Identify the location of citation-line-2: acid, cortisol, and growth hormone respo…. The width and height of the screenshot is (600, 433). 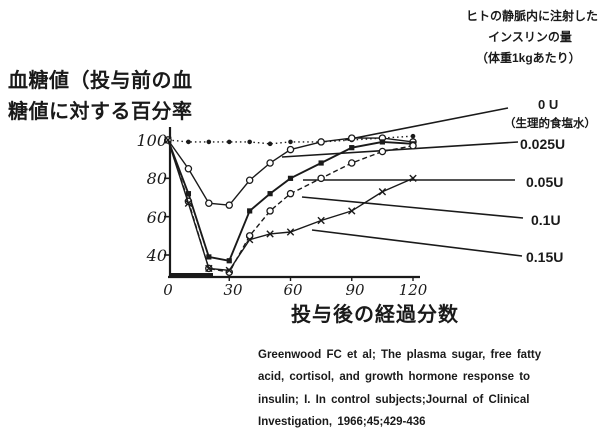
(394, 377).